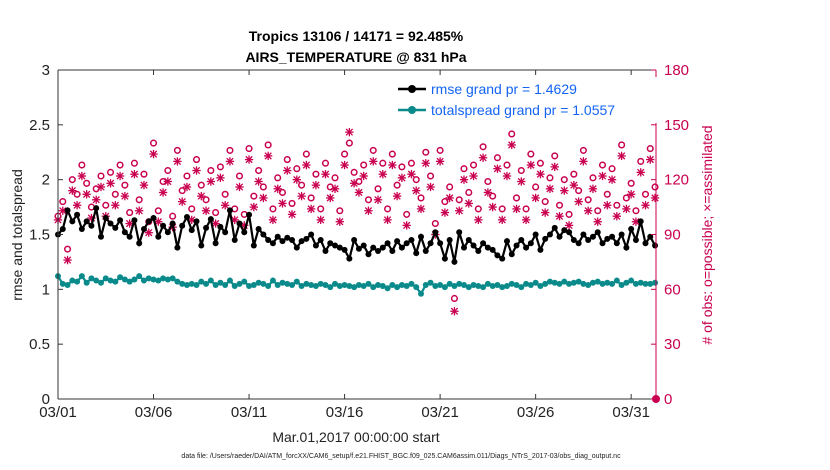  I want to click on legend-box, so click(526, 100).